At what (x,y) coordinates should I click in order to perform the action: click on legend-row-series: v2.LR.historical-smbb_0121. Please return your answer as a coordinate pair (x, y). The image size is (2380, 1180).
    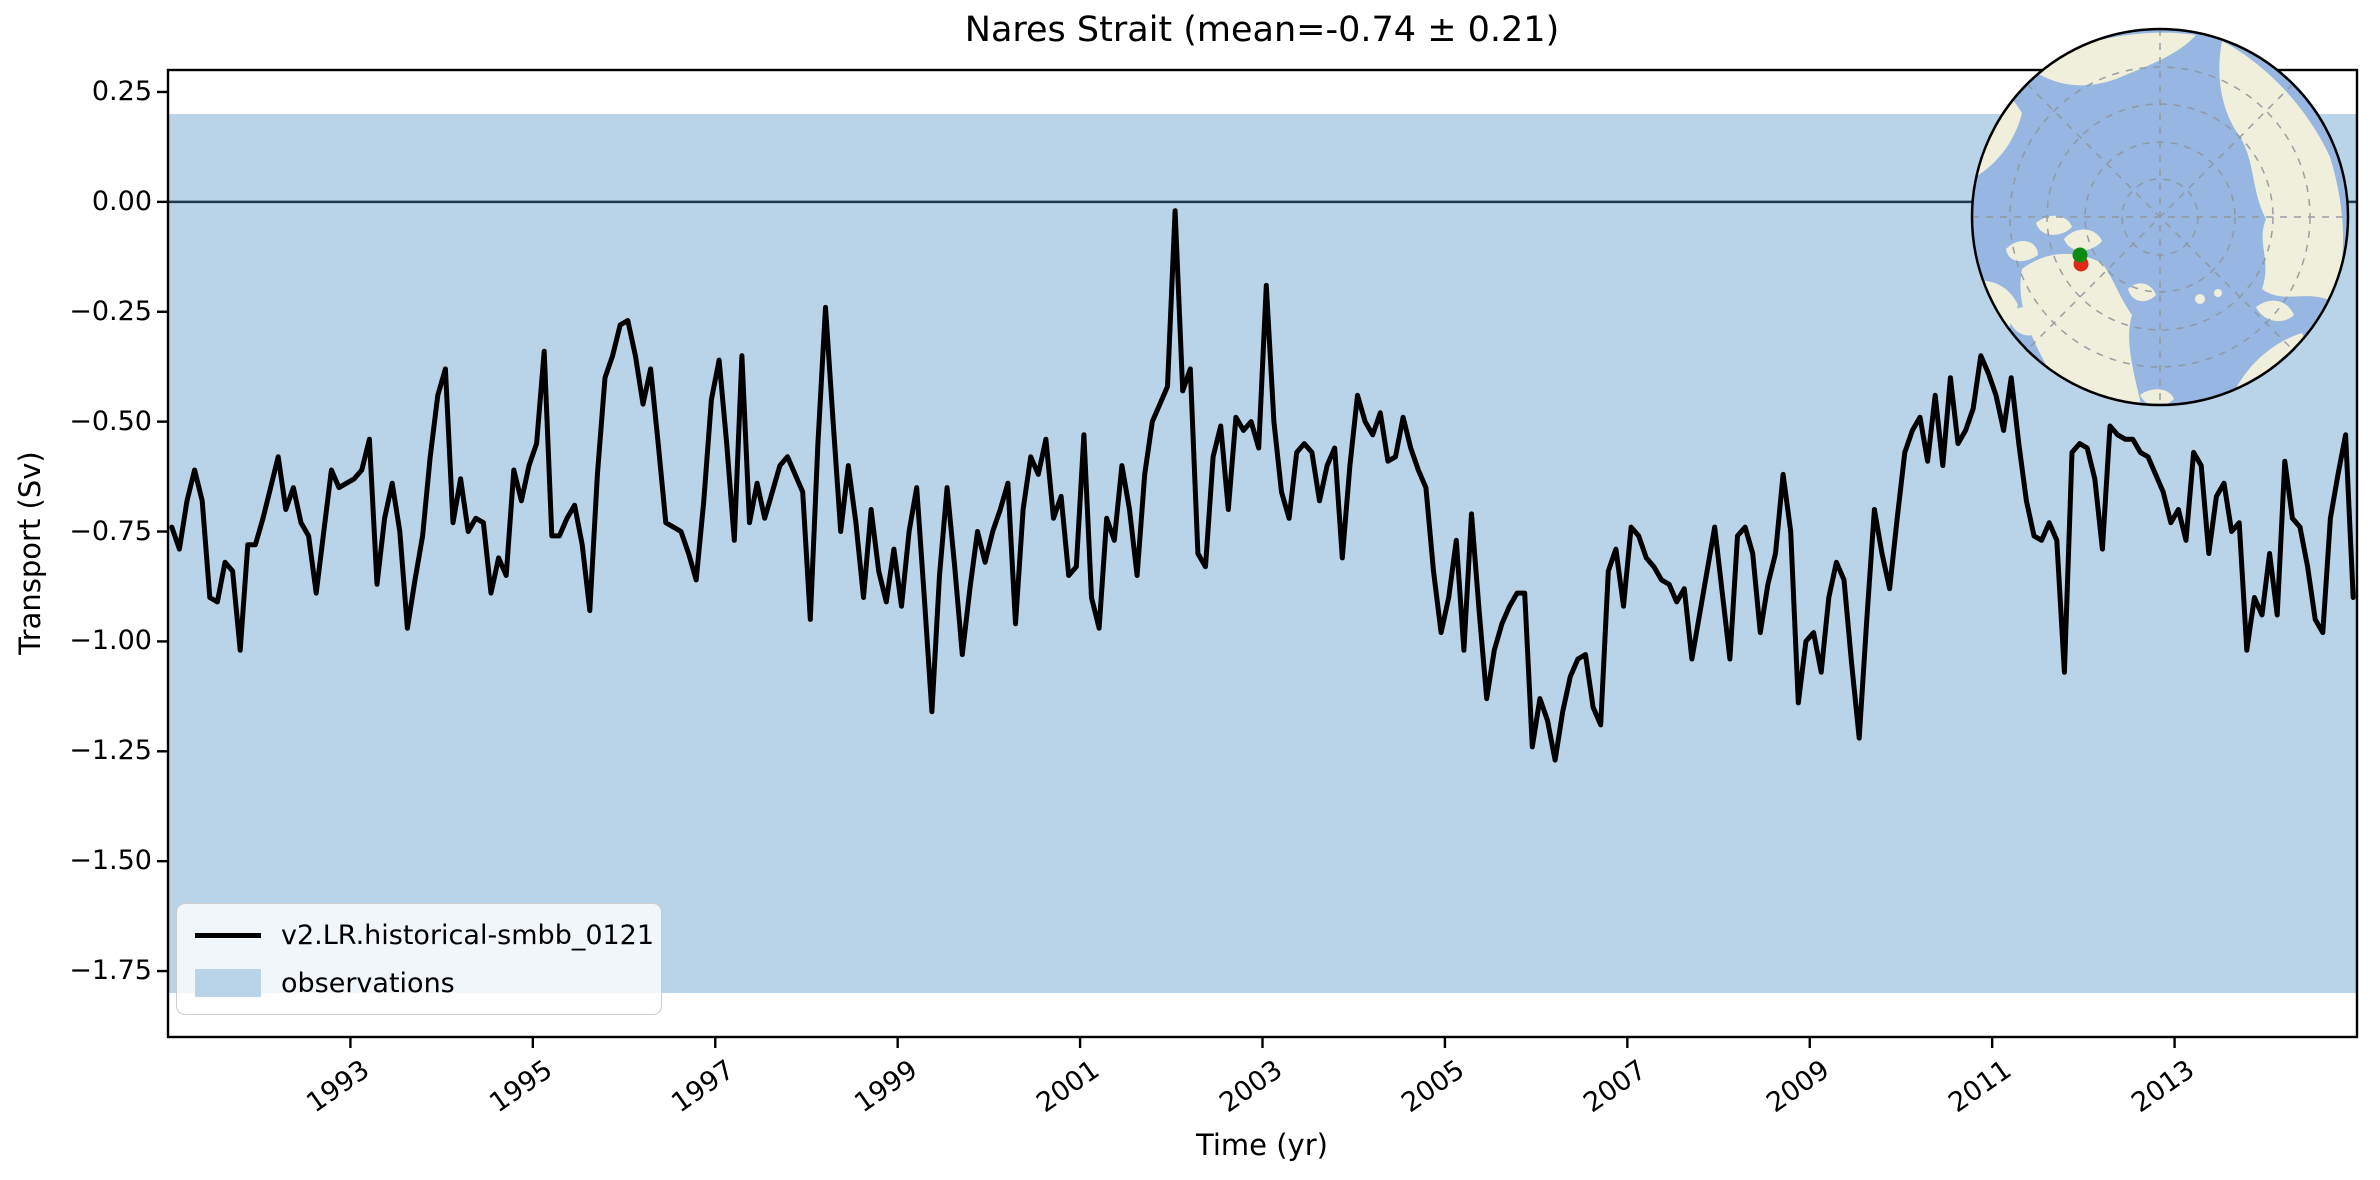
    Looking at the image, I should click on (424, 935).